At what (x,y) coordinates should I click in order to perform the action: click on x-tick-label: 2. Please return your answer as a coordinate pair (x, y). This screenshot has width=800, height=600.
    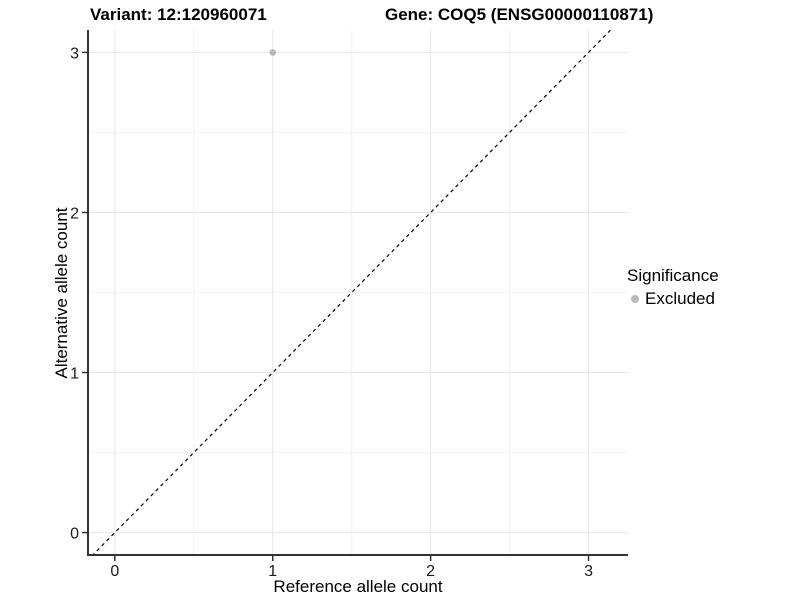
    Looking at the image, I should click on (430, 571).